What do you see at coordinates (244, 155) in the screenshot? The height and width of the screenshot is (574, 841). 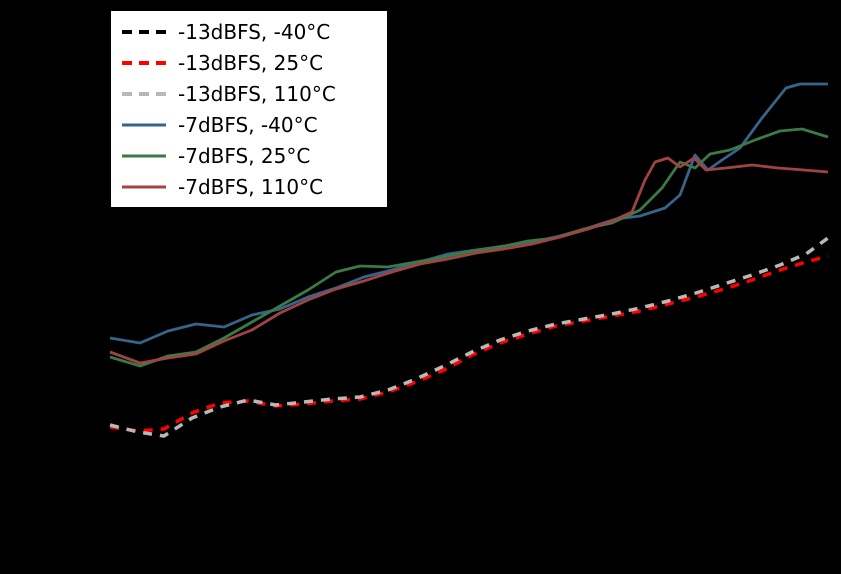 I see `legend-item-label: -7dBFS, 25°C` at bounding box center [244, 155].